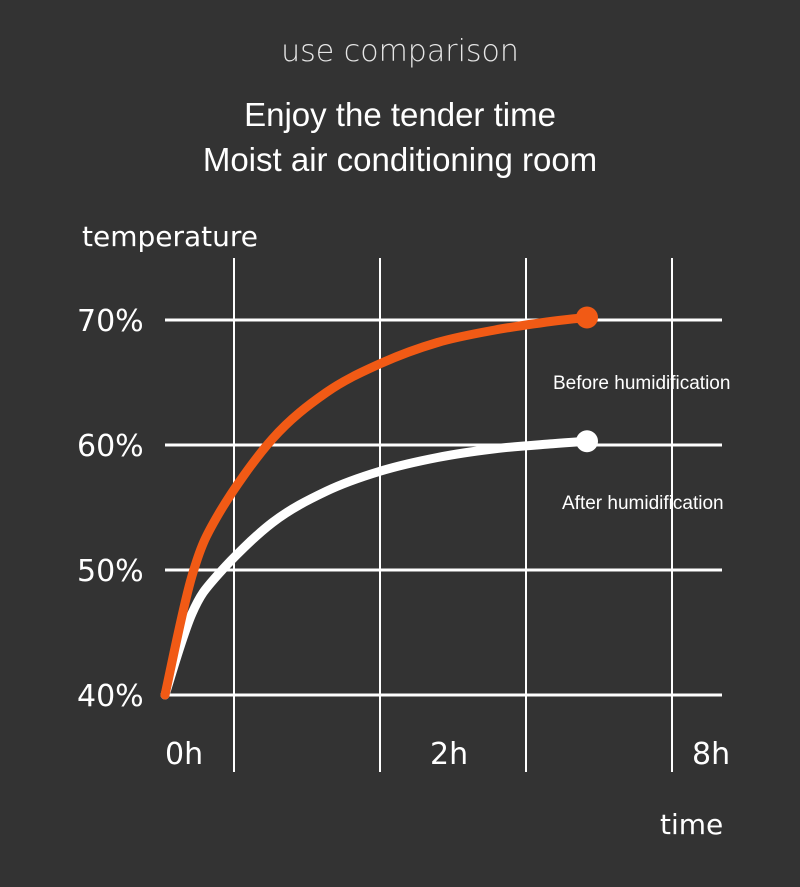  What do you see at coordinates (110, 696) in the screenshot?
I see `y-tick-label: 40%` at bounding box center [110, 696].